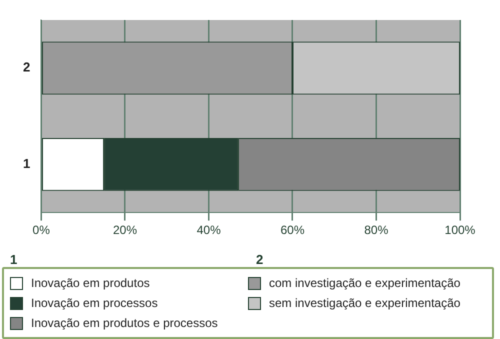 The height and width of the screenshot is (339, 500). Describe the element at coordinates (41, 230) in the screenshot. I see `x-tick-label: 0%` at that location.